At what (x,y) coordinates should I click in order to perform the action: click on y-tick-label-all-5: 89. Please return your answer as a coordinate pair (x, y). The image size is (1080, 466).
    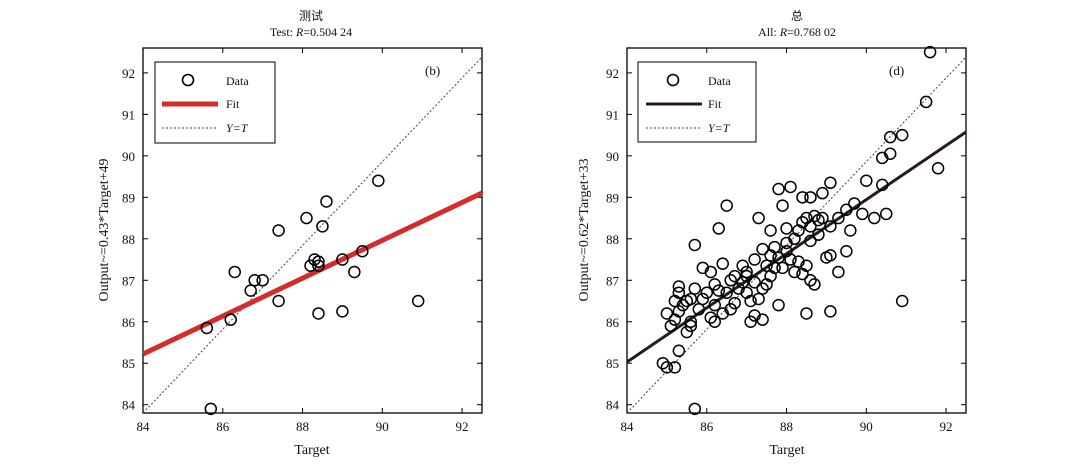
    Looking at the image, I should click on (612, 197).